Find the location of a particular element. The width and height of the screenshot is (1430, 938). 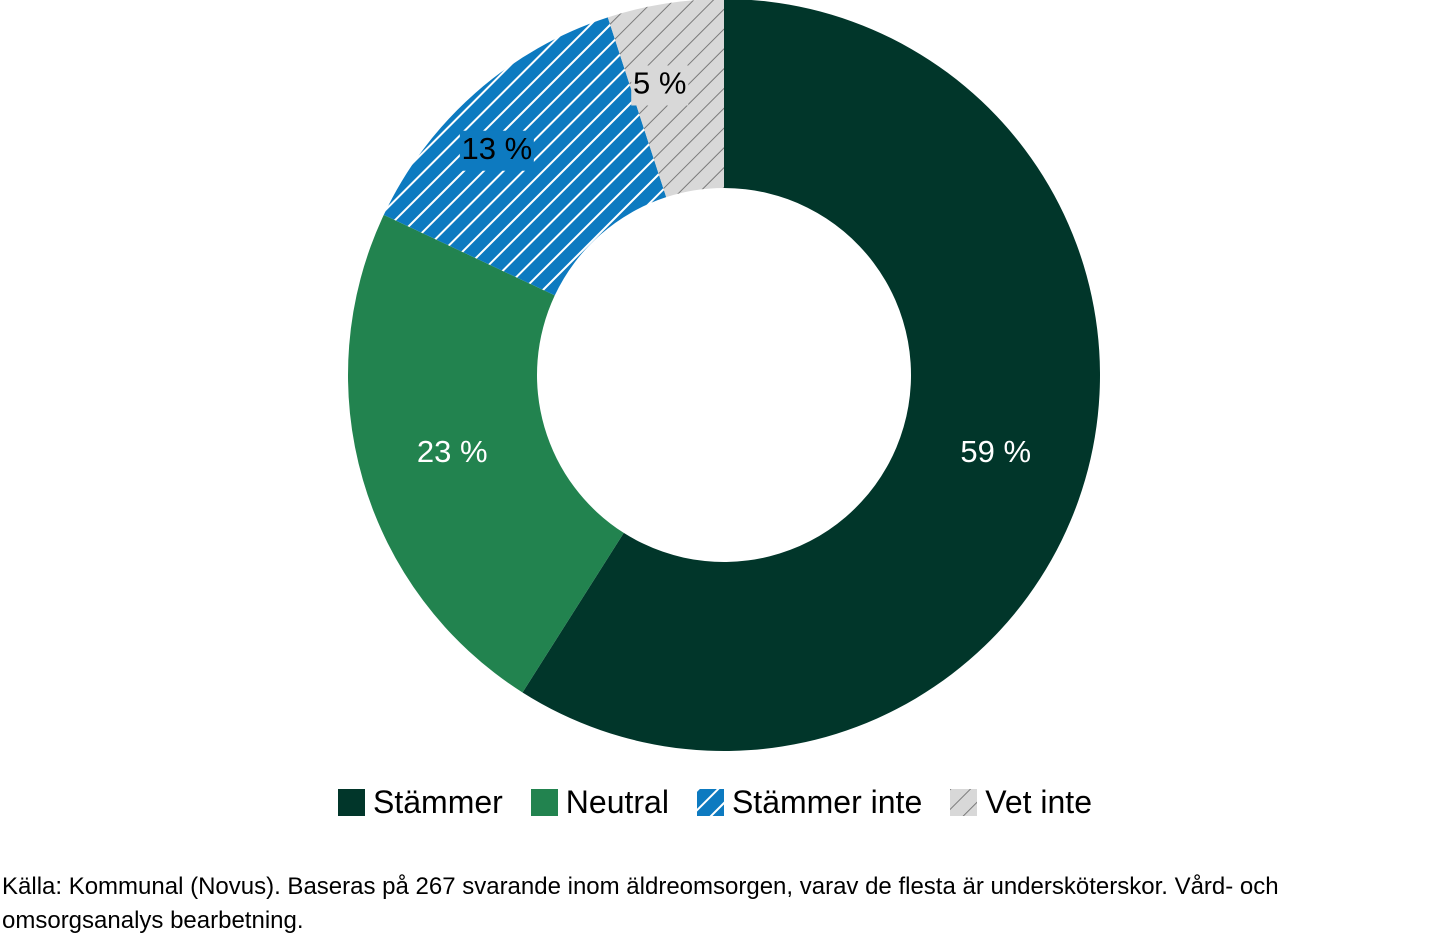

legend-swatch-stammer-inte is located at coordinates (710, 802).